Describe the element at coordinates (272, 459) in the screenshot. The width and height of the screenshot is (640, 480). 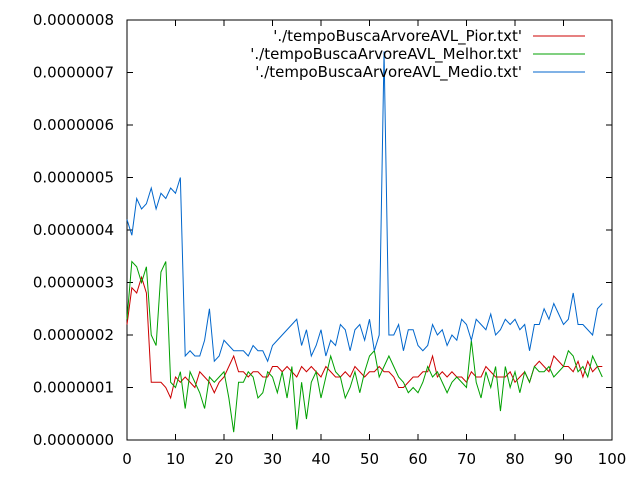
I see `x-tick-label: 30` at that location.